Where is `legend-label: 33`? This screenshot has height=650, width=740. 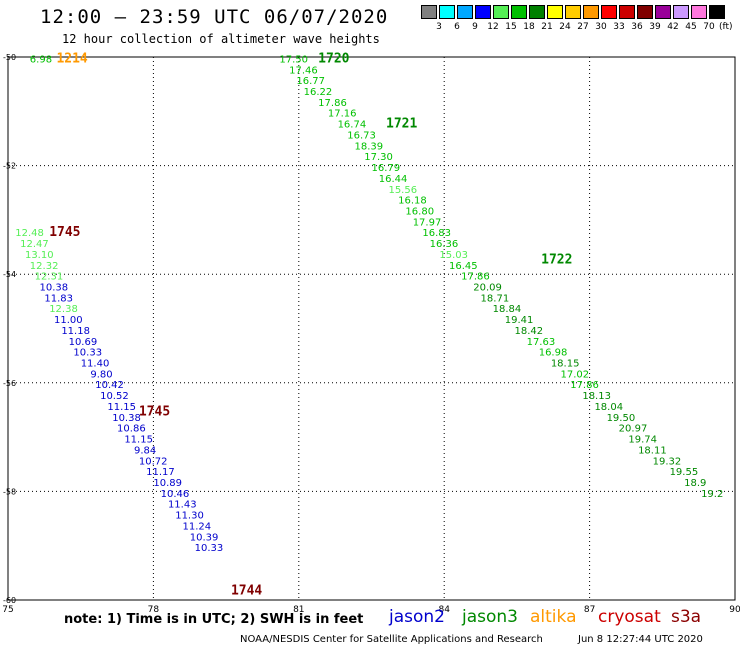
legend-label: 33 is located at coordinates (619, 27).